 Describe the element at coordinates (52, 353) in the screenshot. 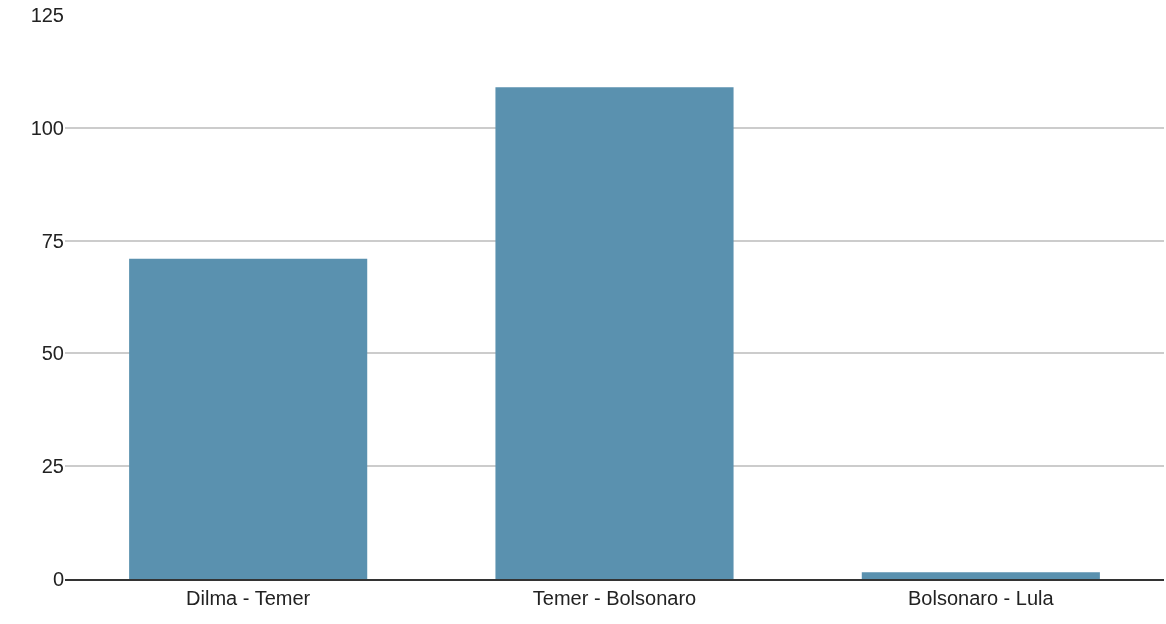

I see `y-tick-label: 50` at that location.